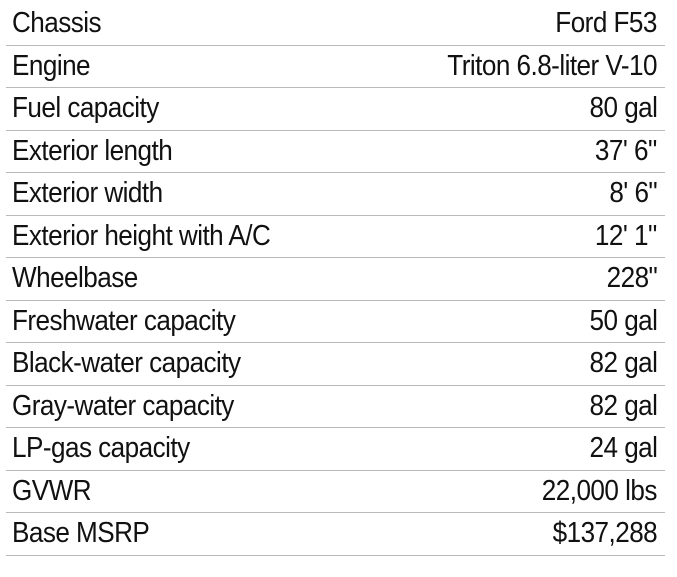 The image size is (677, 577). Describe the element at coordinates (51, 65) in the screenshot. I see `spec-label: Engine` at that location.